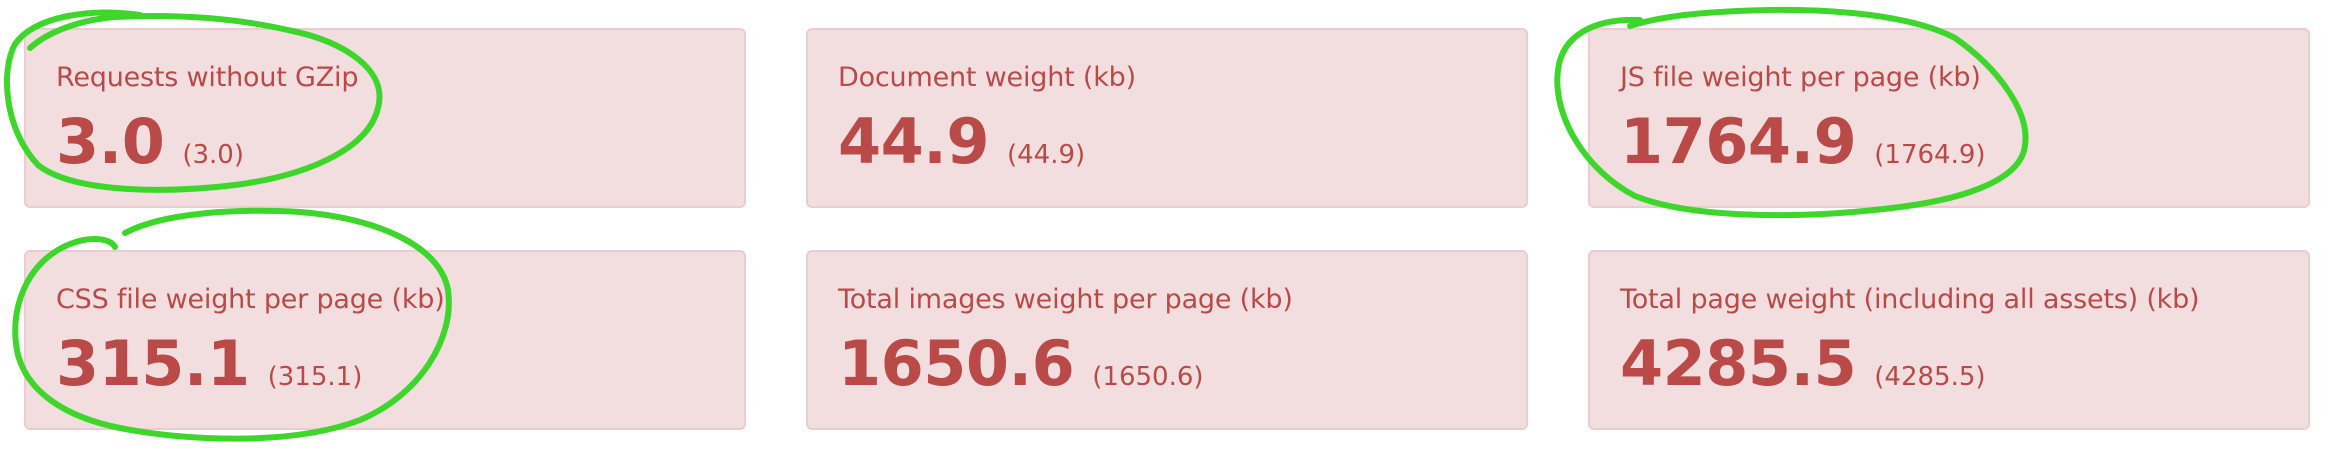 The width and height of the screenshot is (2346, 452). Describe the element at coordinates (250, 299) in the screenshot. I see `metric-label: CSS file weight per page (kb)` at that location.